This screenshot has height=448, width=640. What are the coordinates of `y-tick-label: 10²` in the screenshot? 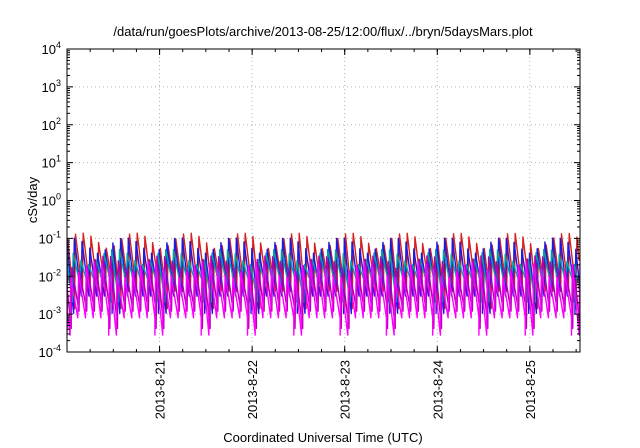 It's located at (51, 124).